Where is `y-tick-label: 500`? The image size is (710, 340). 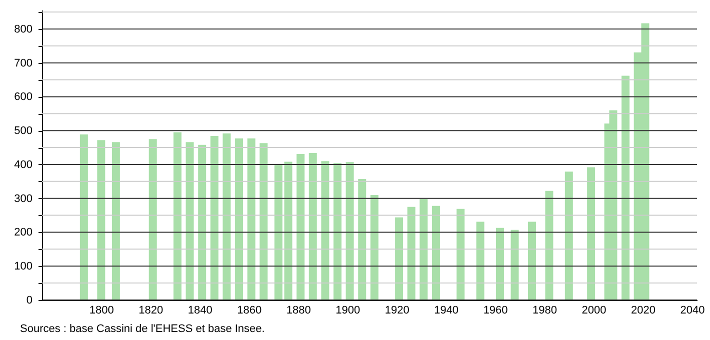
y-tick-label: 500 is located at coordinates (23, 131).